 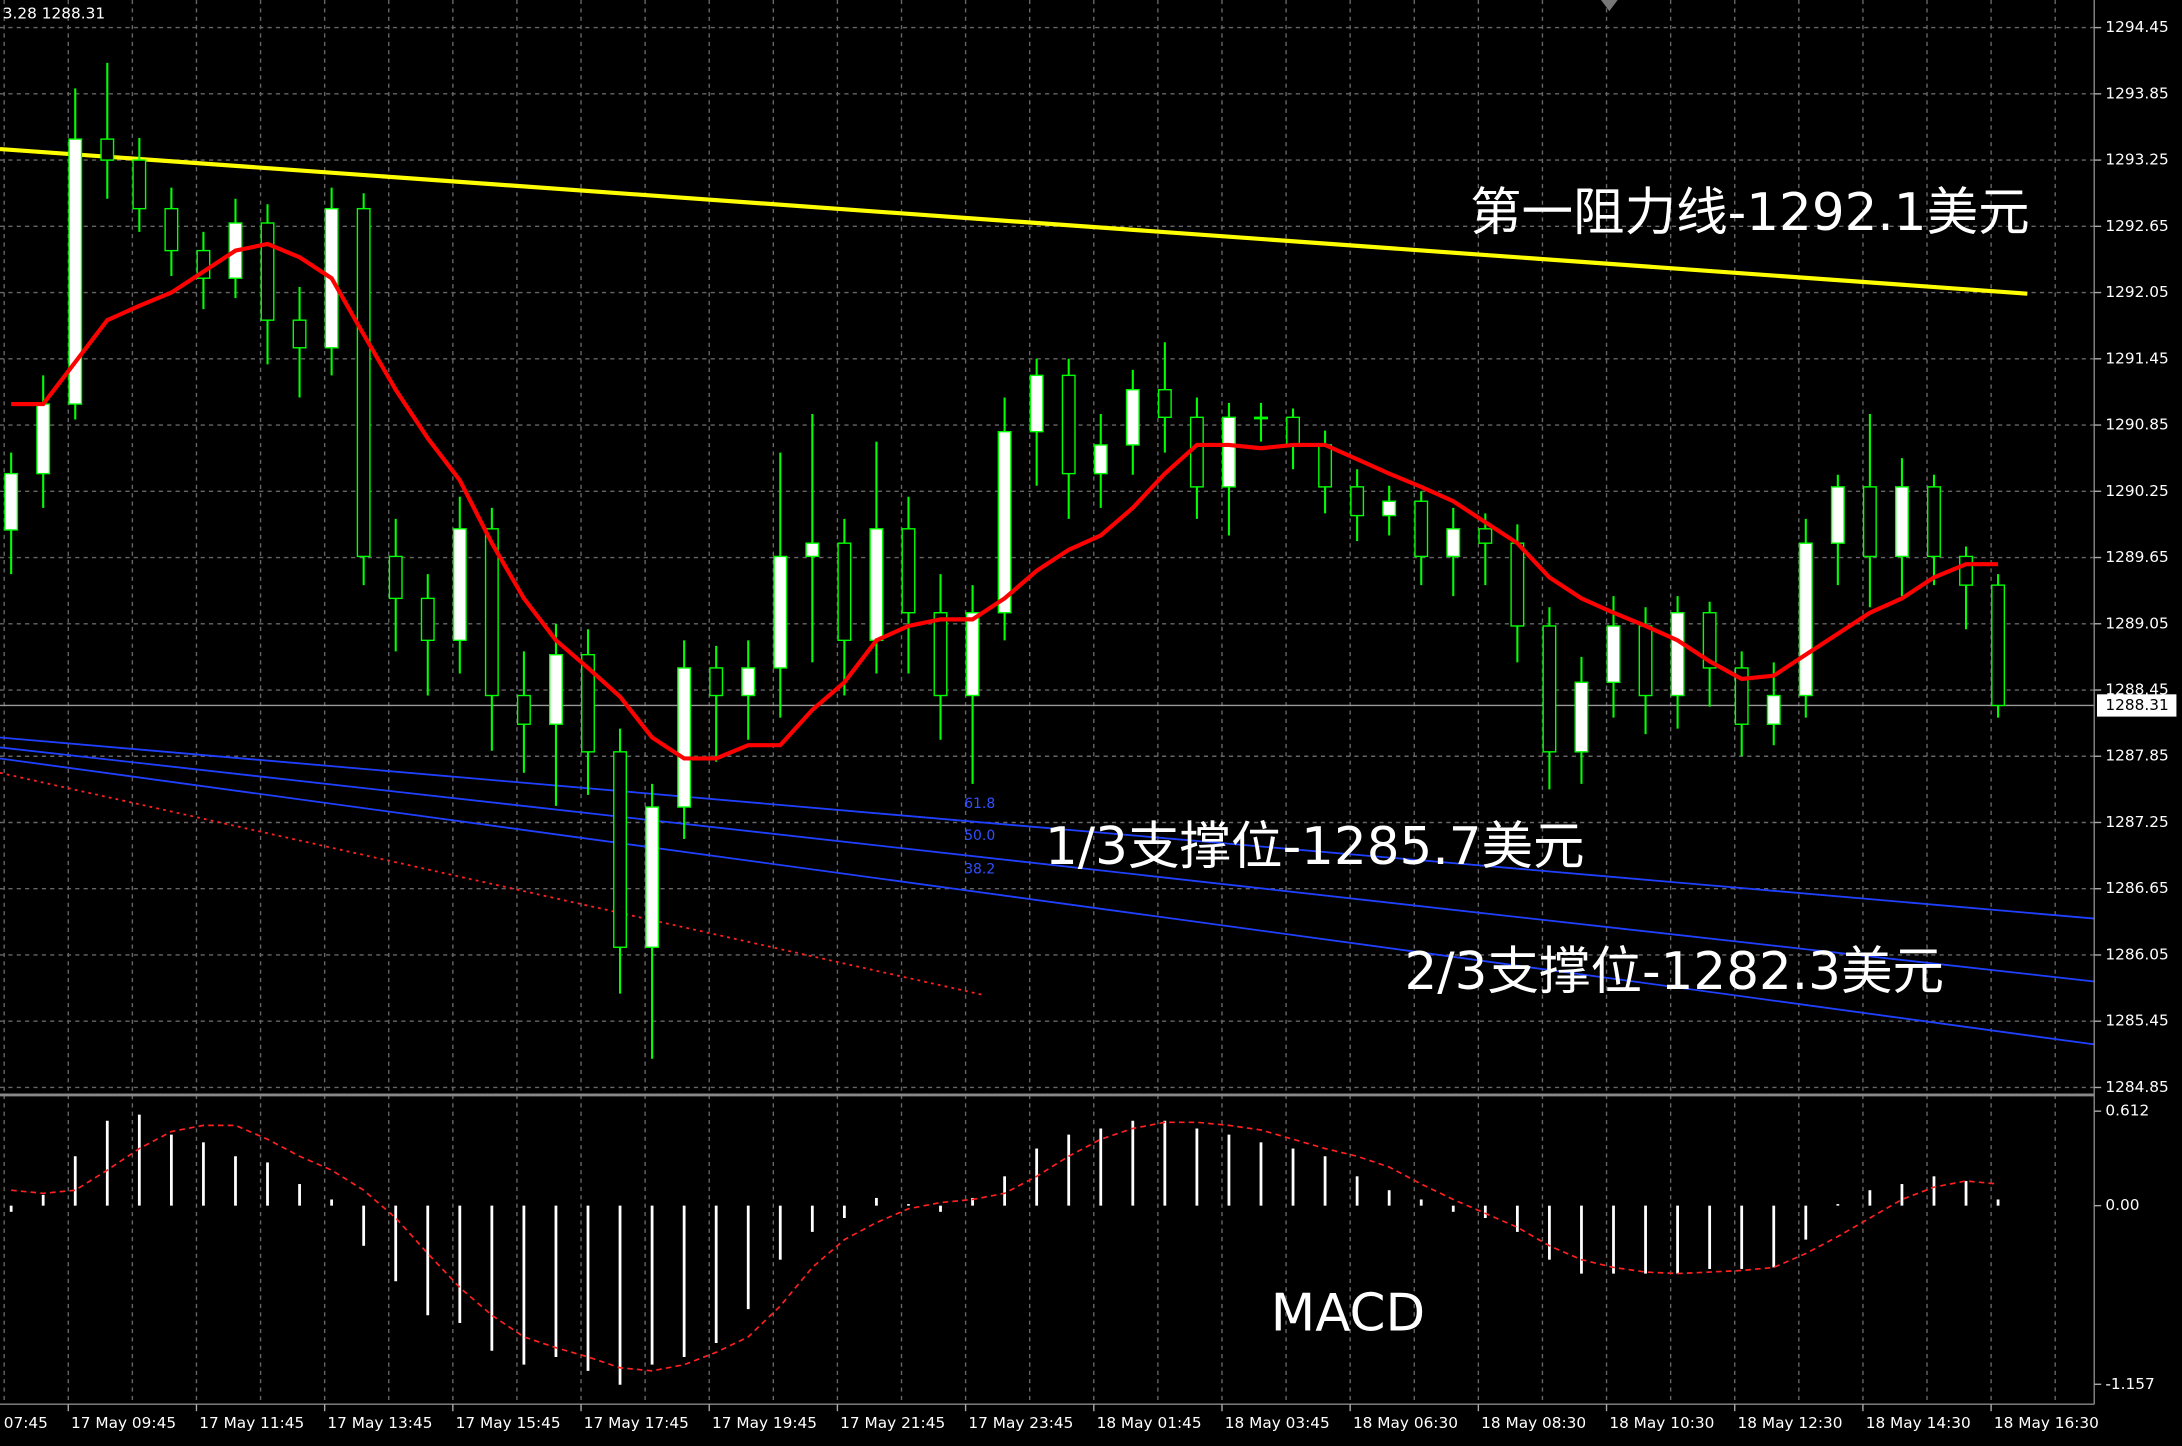 I want to click on y-tick-label: 1285.45, so click(x=2136, y=1021).